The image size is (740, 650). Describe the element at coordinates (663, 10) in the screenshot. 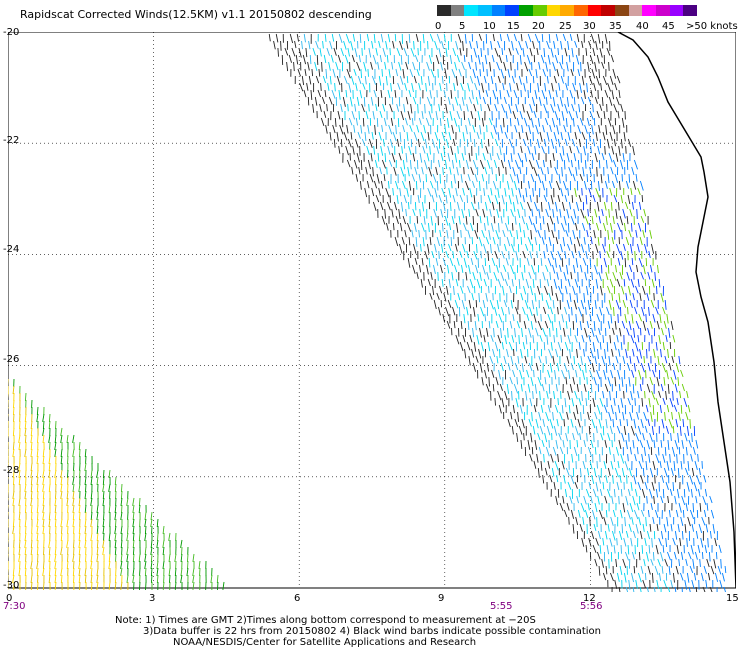

I see `legend-swatch` at that location.